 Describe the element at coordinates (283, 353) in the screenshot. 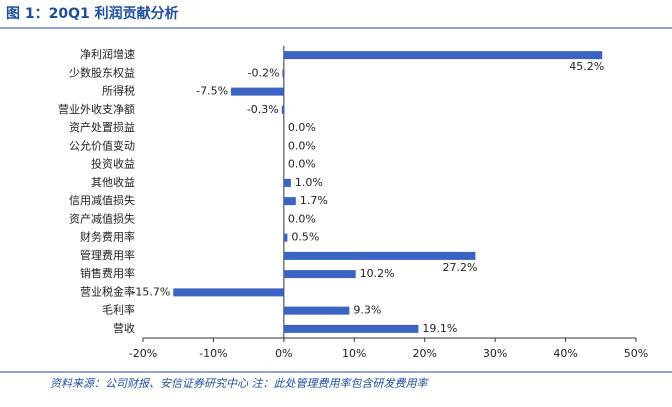

I see `x-tick-label: 0%` at that location.